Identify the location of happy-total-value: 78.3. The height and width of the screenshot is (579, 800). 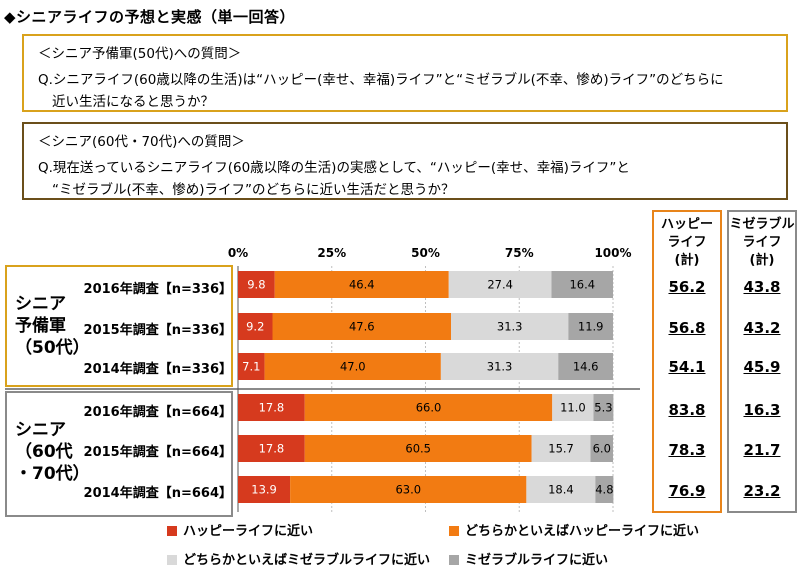
(687, 450).